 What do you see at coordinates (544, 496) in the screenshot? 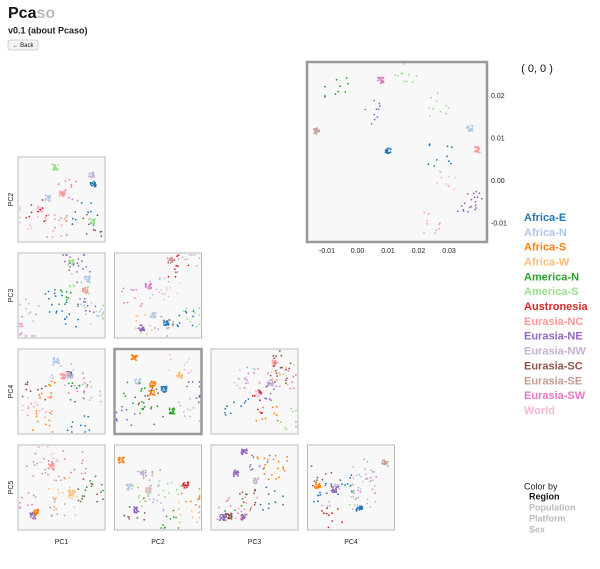
I see `color-by-option: Region` at bounding box center [544, 496].